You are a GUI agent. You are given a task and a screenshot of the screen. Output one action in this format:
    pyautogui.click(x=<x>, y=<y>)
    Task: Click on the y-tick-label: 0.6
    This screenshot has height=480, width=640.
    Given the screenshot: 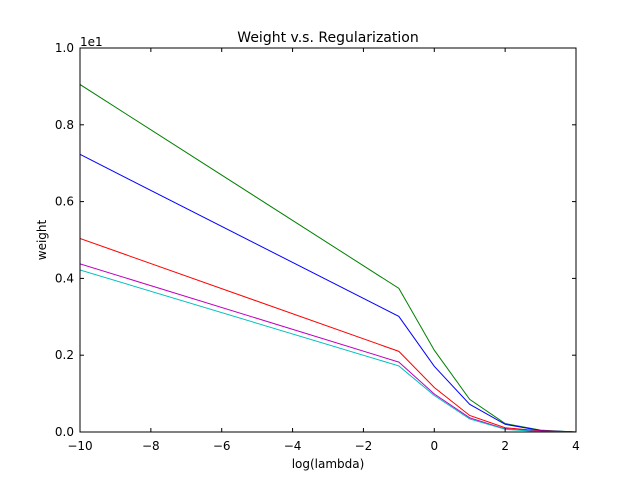 What is the action you would take?
    pyautogui.click(x=64, y=202)
    